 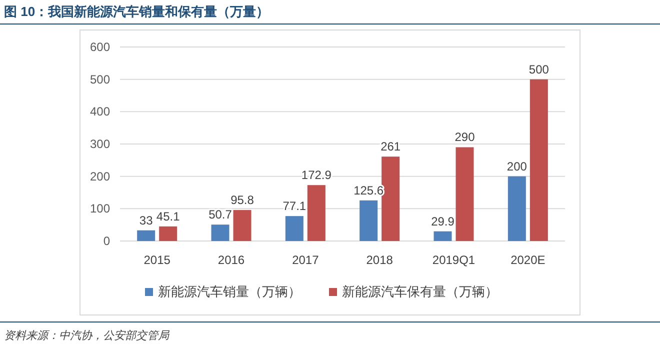 I want to click on data-label: 95.8, so click(x=242, y=200).